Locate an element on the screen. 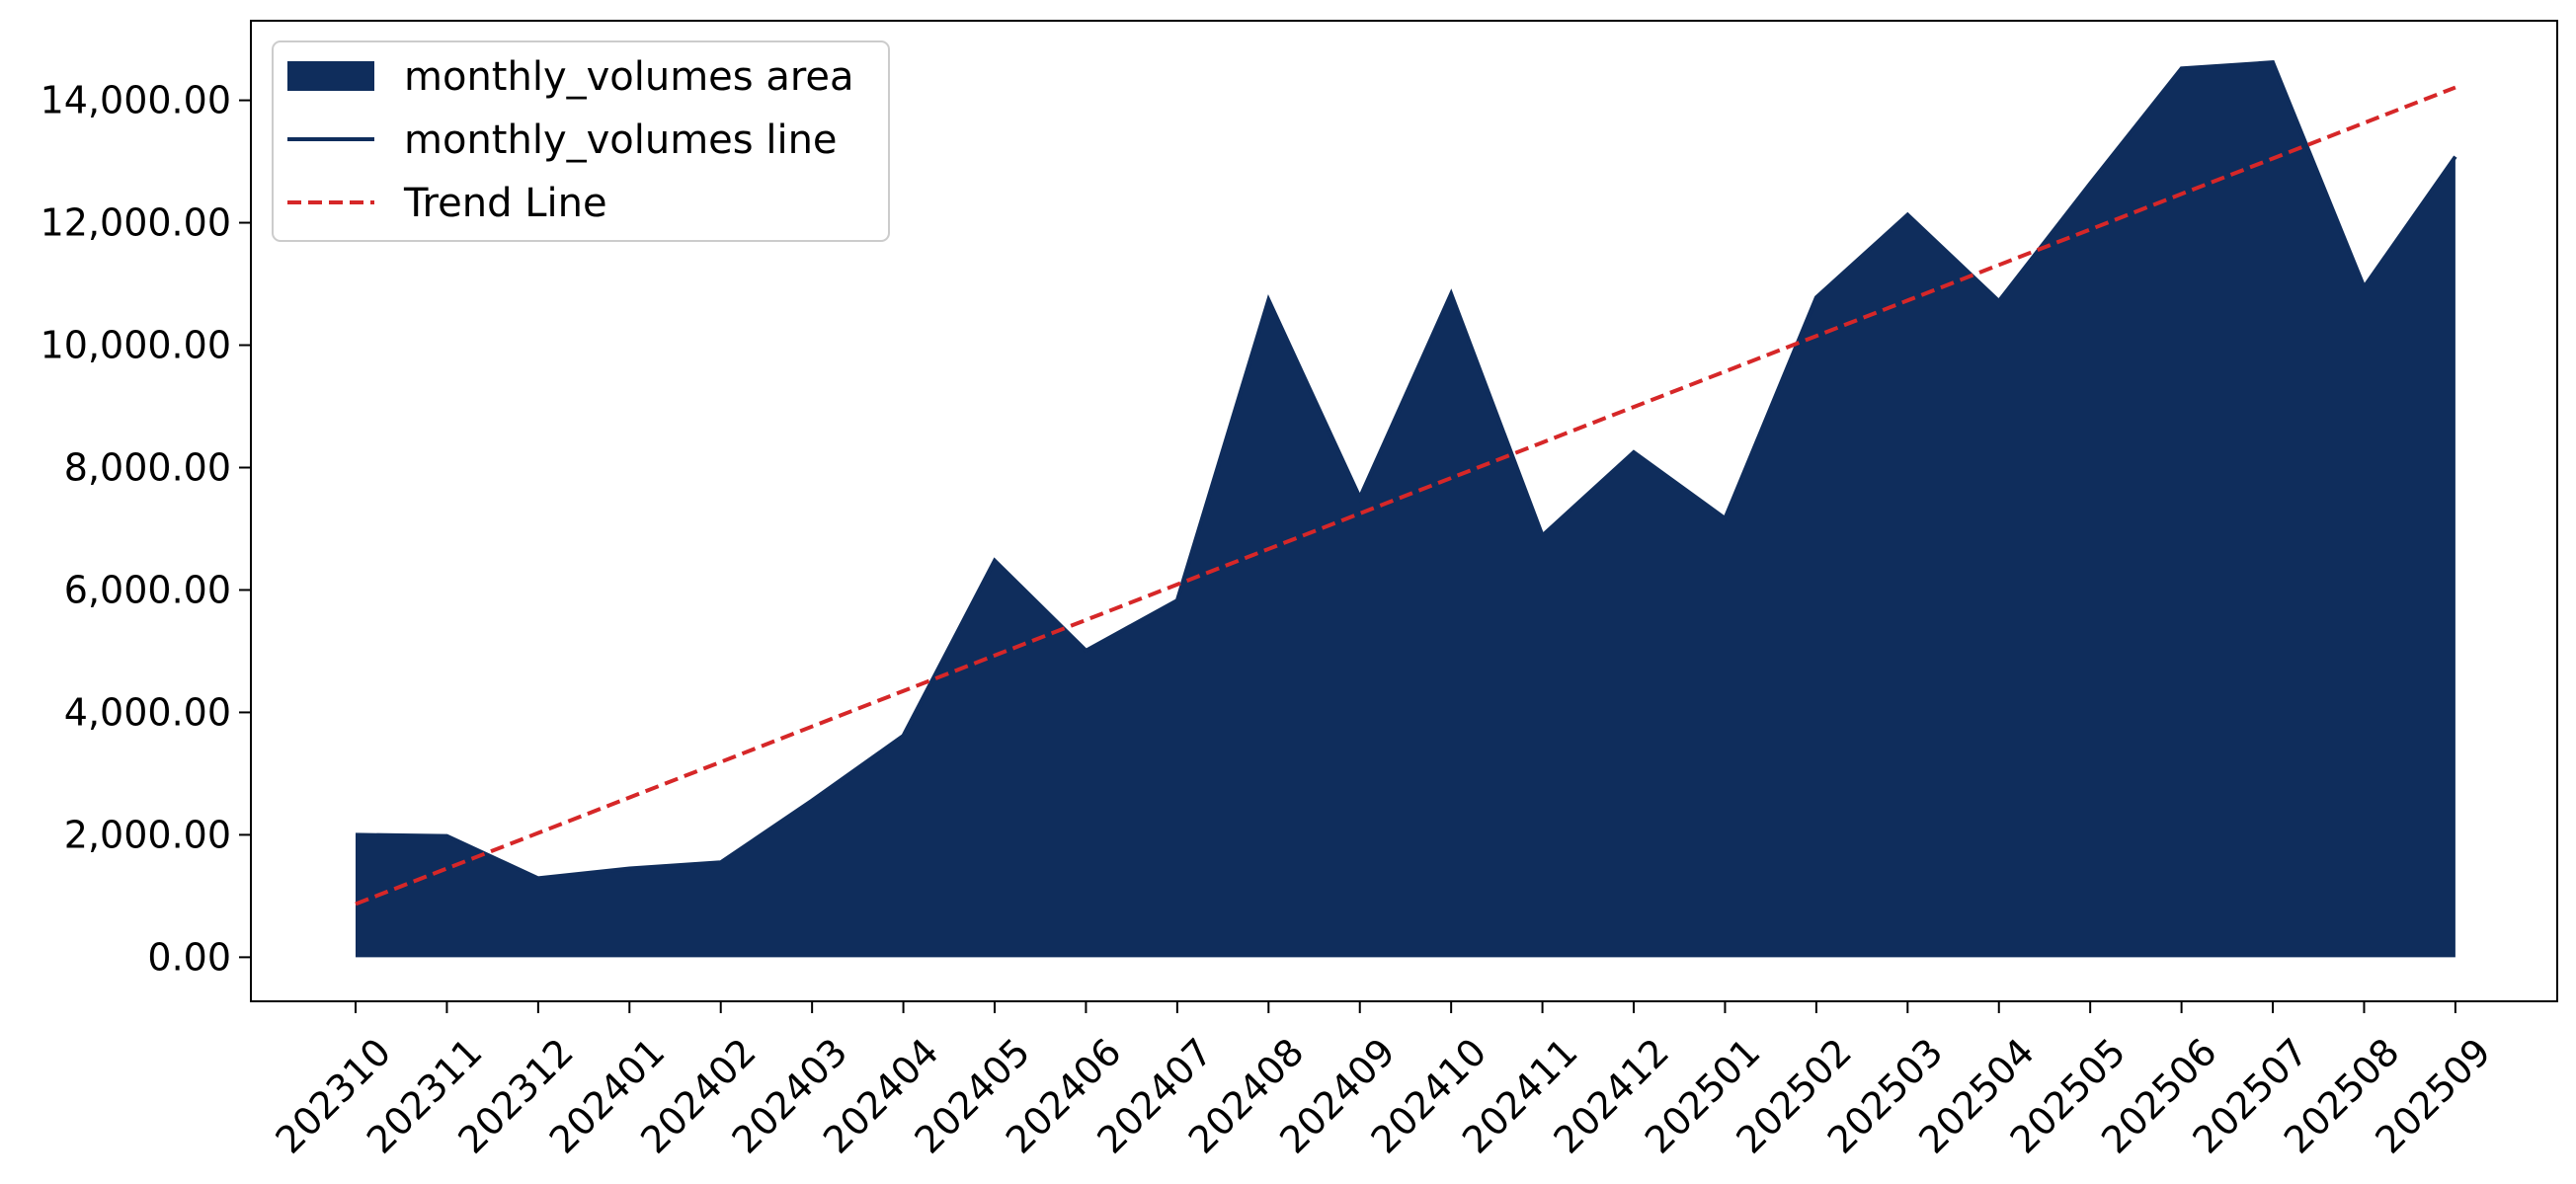  y-tick-label: 12,000.00 is located at coordinates (135, 223).